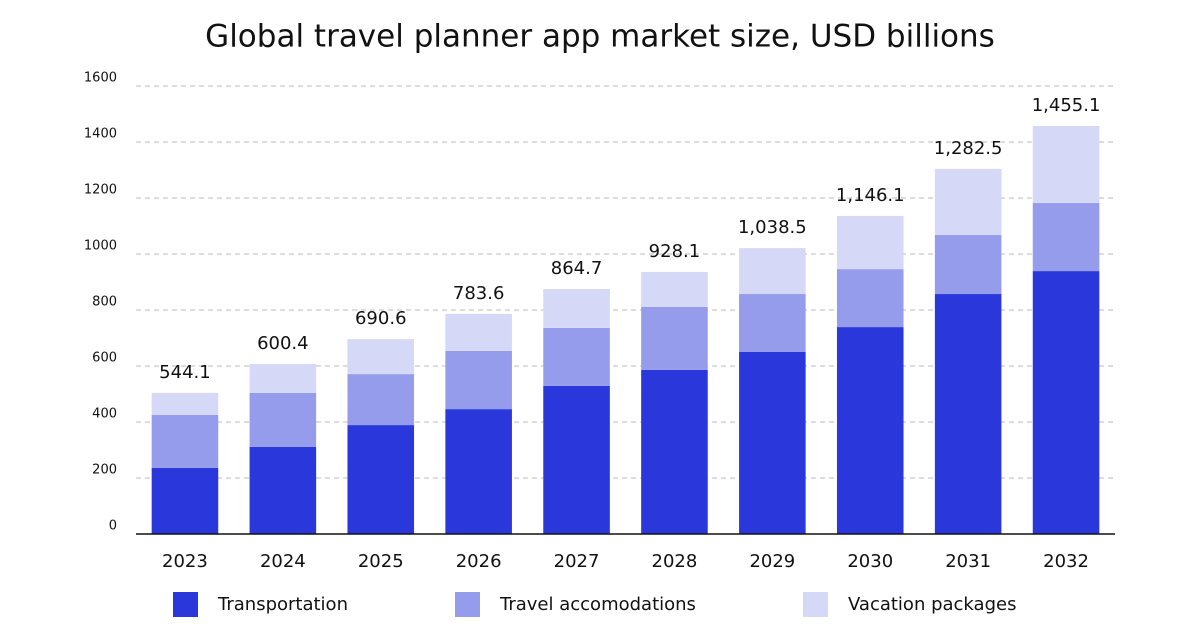  I want to click on y-tick-label: 1600, so click(100, 78).